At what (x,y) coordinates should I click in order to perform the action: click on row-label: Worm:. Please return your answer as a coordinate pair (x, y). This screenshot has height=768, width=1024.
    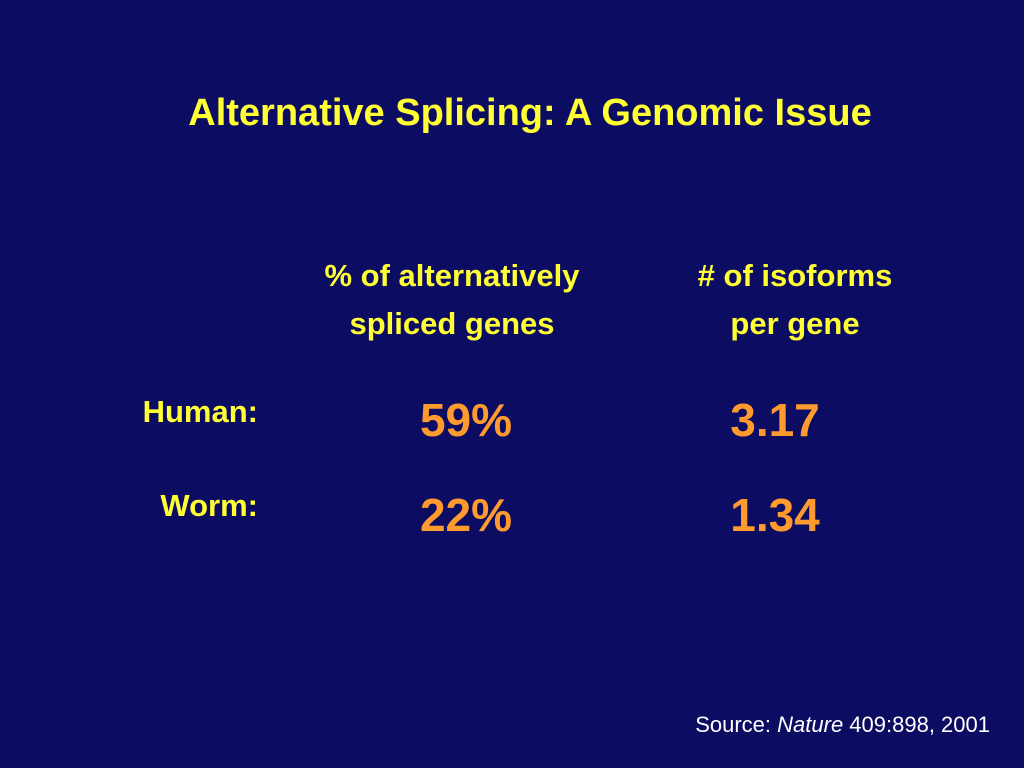
    Looking at the image, I should click on (209, 505).